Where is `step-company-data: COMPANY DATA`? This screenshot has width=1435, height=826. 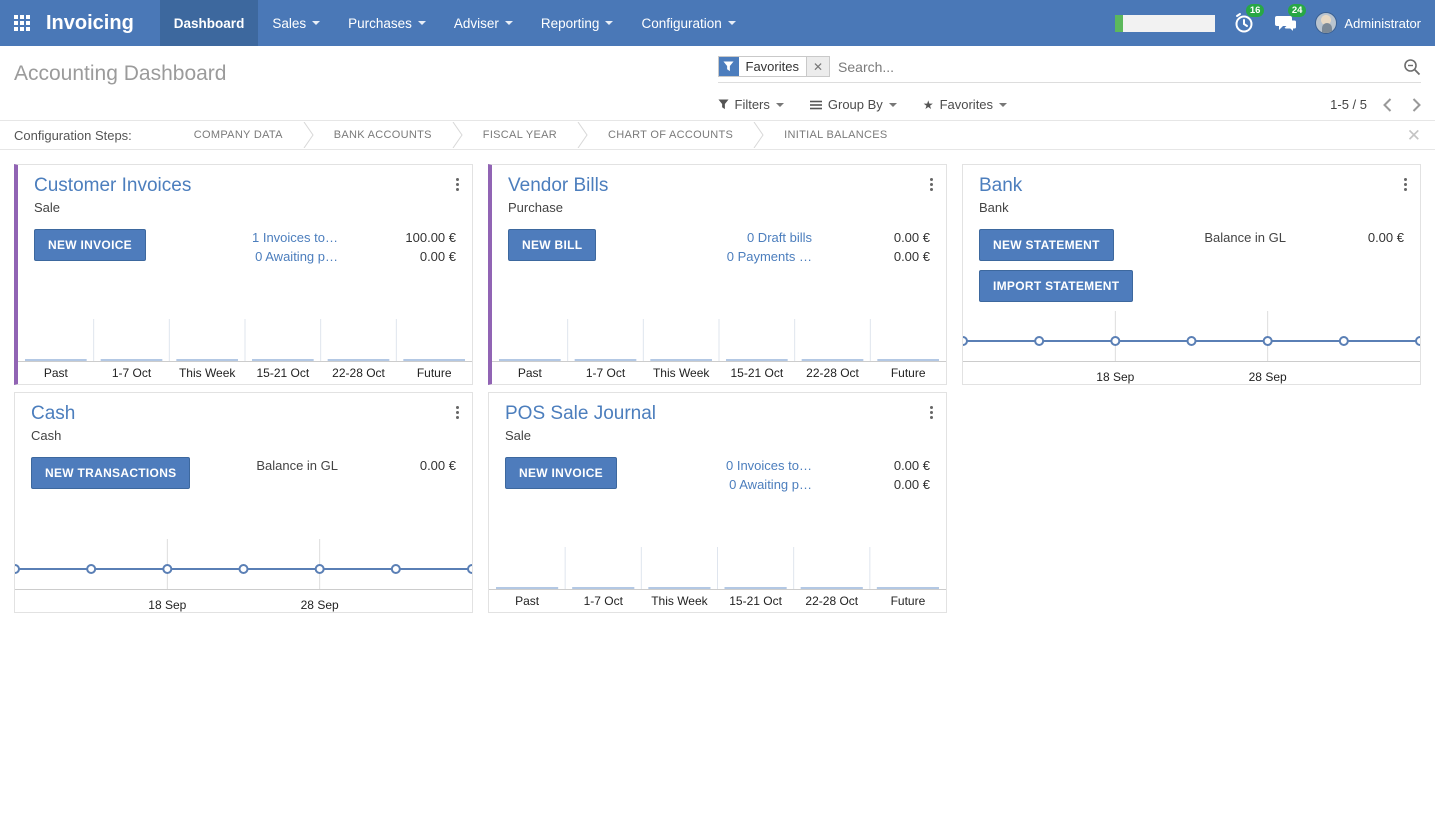
step-company-data: COMPANY DATA is located at coordinates (238, 135).